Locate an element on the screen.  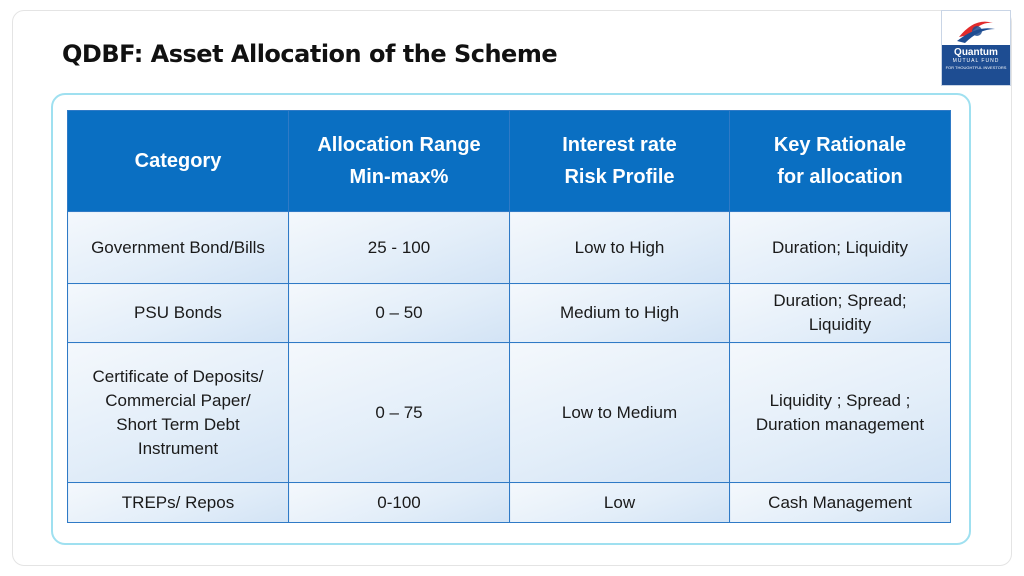
header-category: Category is located at coordinates (178, 161).